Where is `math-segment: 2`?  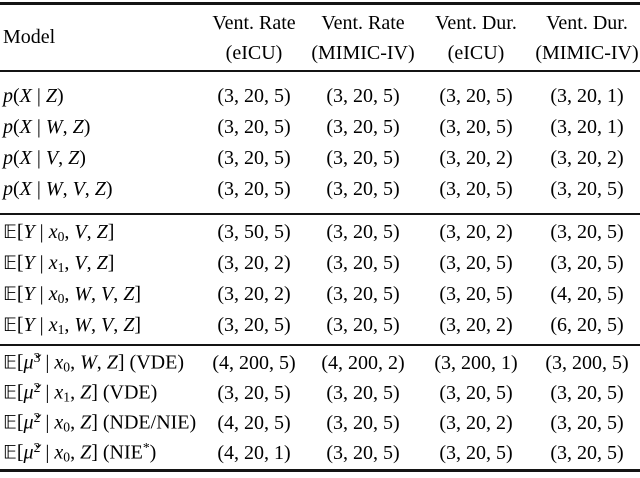
math-segment: 2 is located at coordinates (37, 418).